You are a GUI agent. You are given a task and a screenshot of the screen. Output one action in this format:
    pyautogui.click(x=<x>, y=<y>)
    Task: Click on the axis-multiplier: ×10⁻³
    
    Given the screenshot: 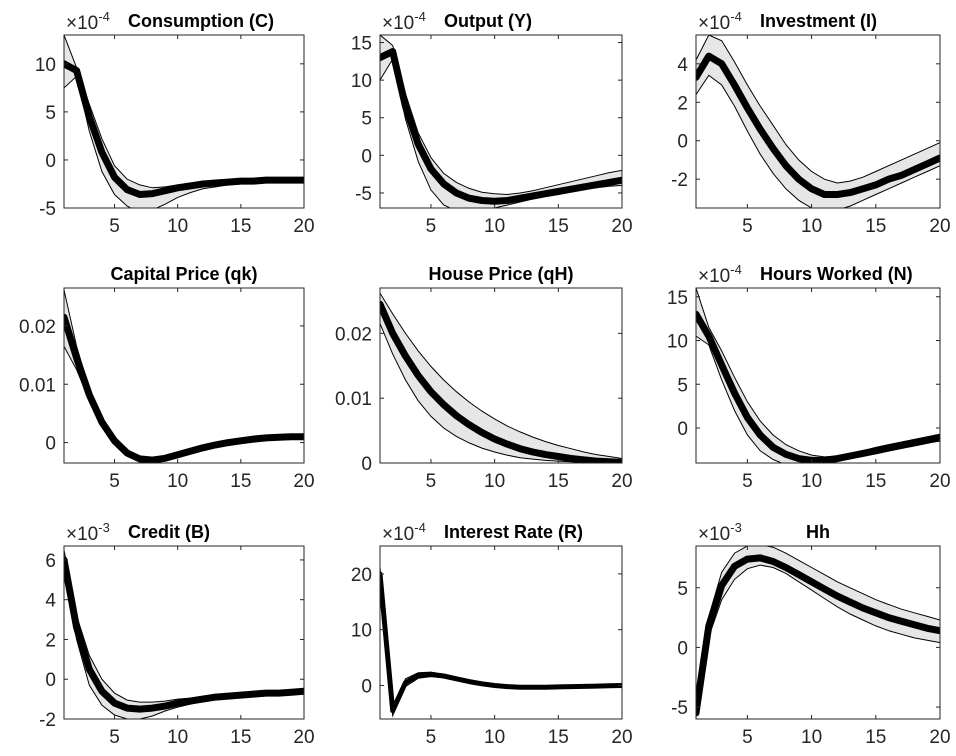 What is the action you would take?
    pyautogui.click(x=720, y=532)
    